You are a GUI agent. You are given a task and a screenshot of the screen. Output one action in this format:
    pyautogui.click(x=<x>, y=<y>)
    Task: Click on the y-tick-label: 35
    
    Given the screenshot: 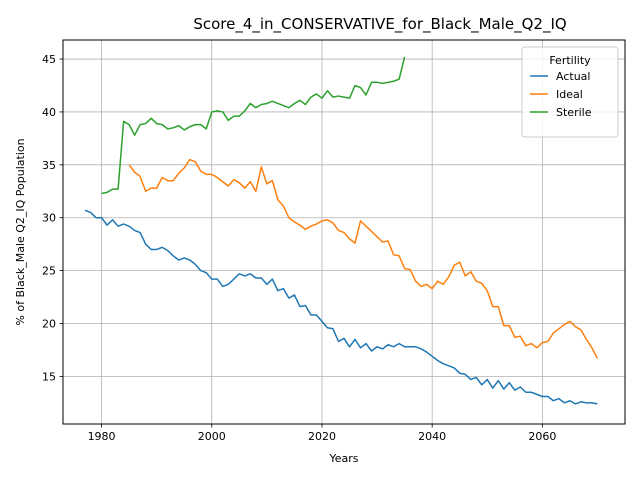 What is the action you would take?
    pyautogui.click(x=49, y=165)
    